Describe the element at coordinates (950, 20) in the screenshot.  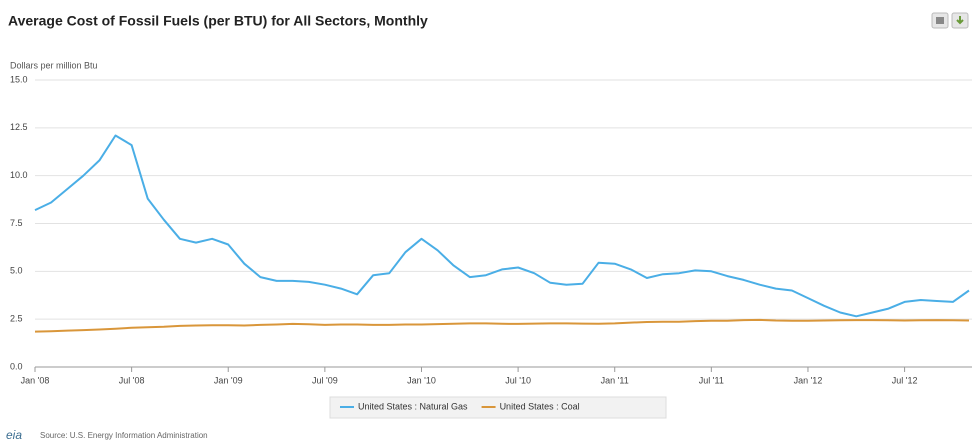
I see `toolbar` at that location.